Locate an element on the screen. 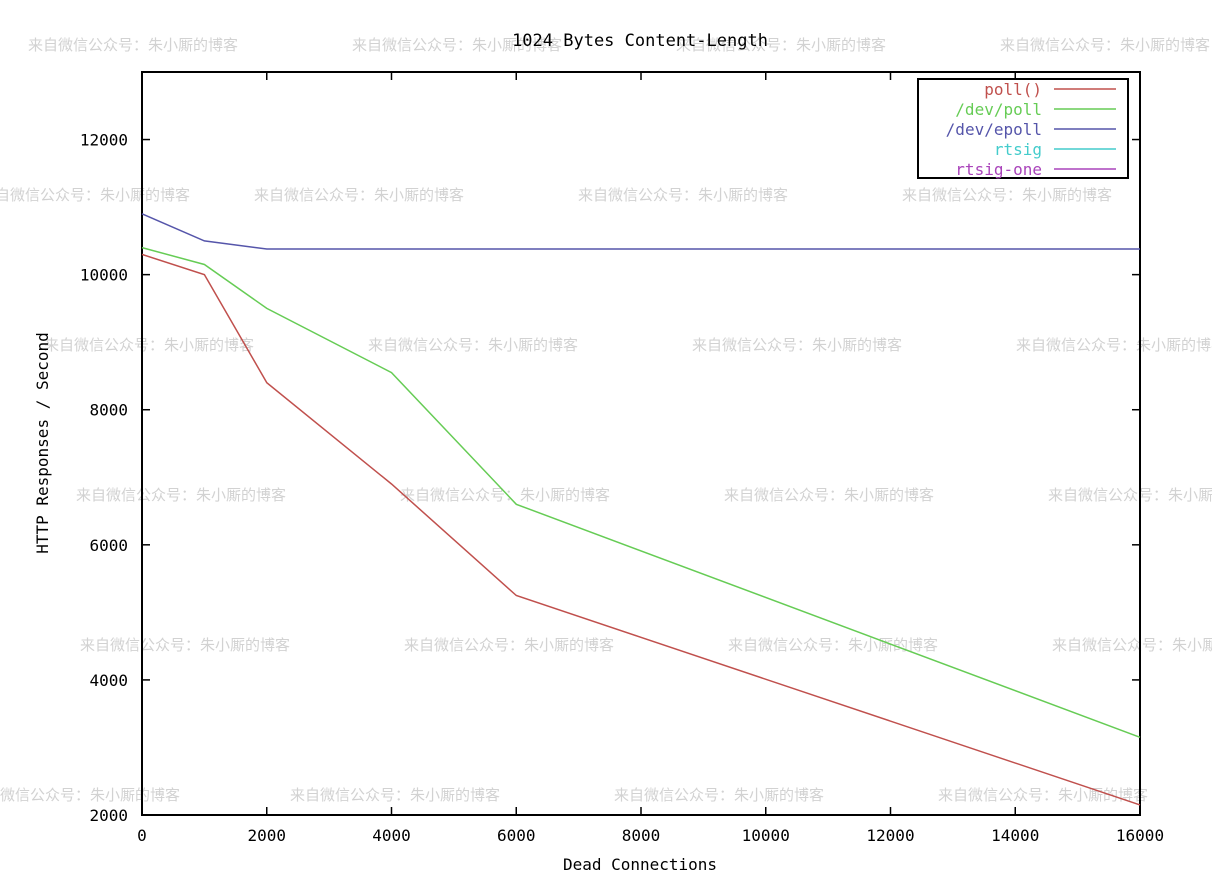  x-tick-label: 2000 is located at coordinates (266, 835).